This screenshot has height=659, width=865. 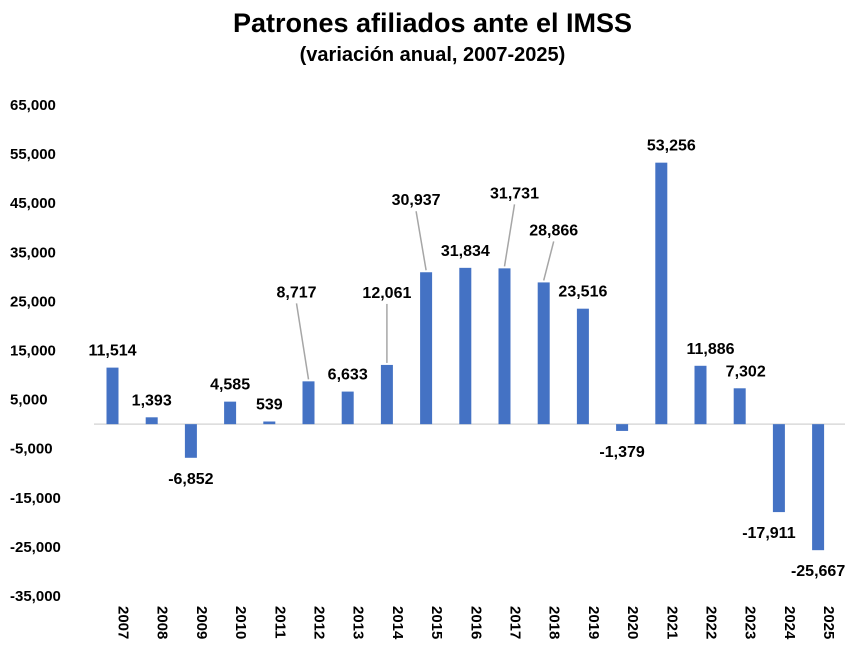 What do you see at coordinates (190, 479) in the screenshot?
I see `data-label-2009: -6,852` at bounding box center [190, 479].